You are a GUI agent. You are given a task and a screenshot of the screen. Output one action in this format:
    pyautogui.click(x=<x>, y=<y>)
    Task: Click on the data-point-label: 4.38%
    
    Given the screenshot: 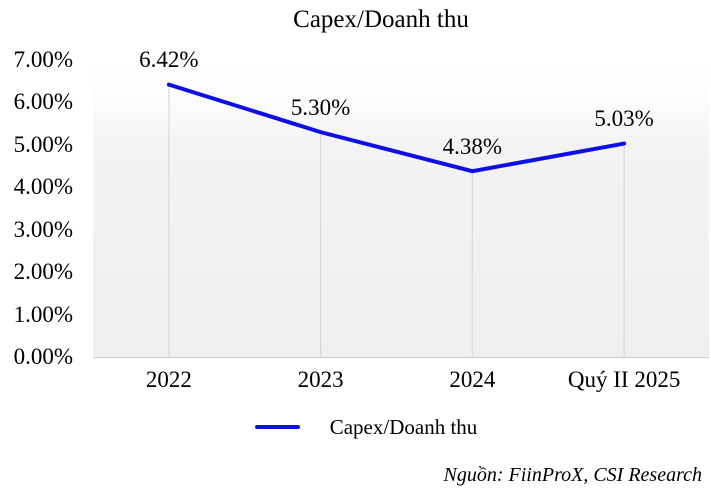 What is the action you would take?
    pyautogui.click(x=472, y=146)
    